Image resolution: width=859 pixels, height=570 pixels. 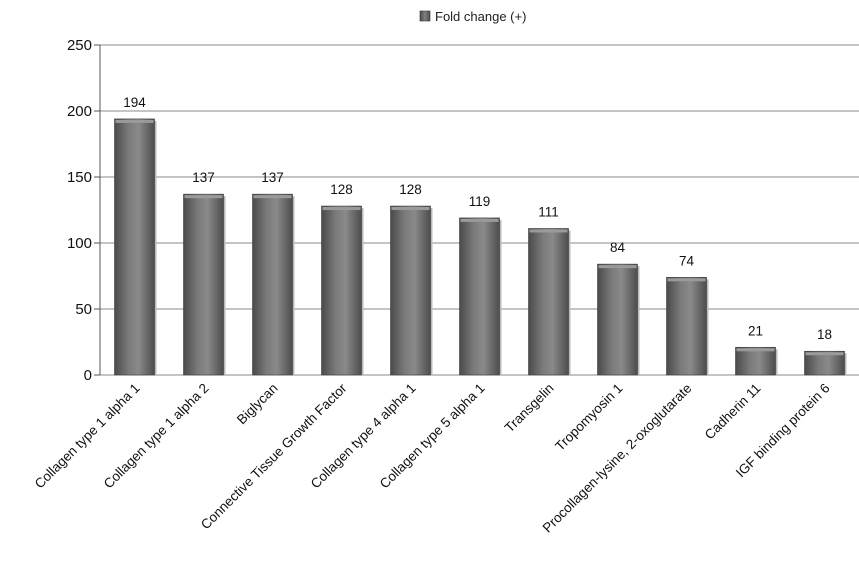 What do you see at coordinates (824, 334) in the screenshot?
I see `data-label: 18` at bounding box center [824, 334].